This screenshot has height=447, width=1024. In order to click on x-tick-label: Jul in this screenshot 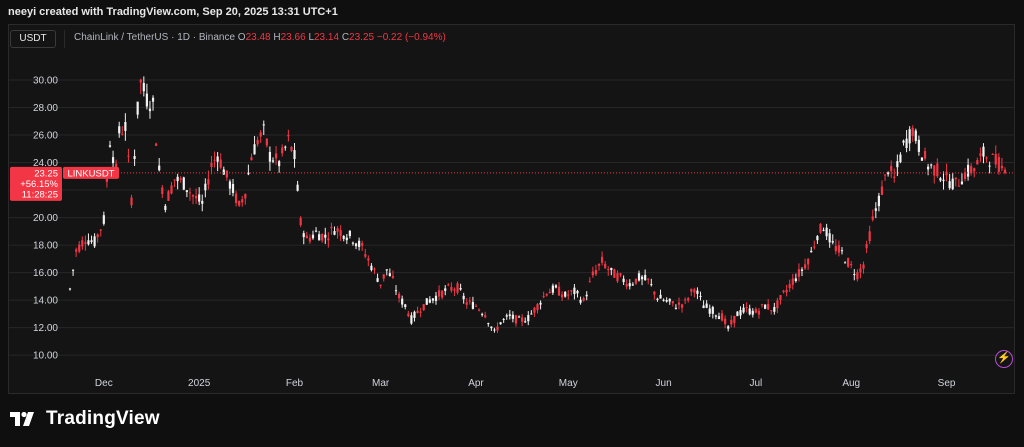, I will do `click(755, 383)`.